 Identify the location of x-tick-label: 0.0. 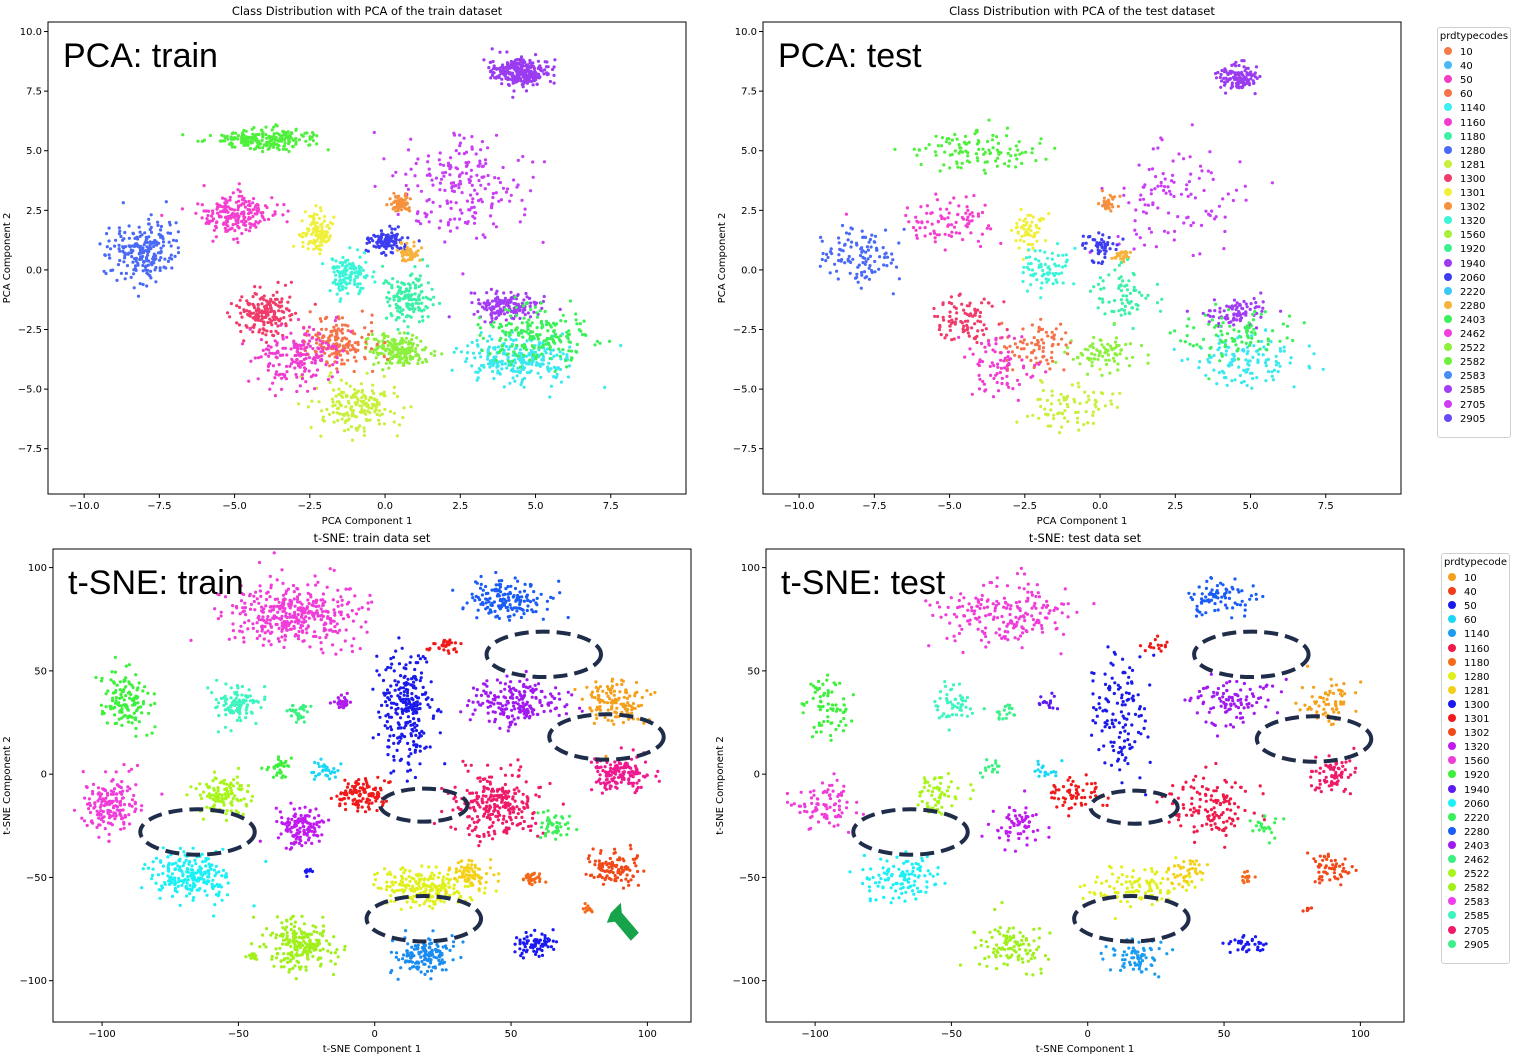
(1100, 506).